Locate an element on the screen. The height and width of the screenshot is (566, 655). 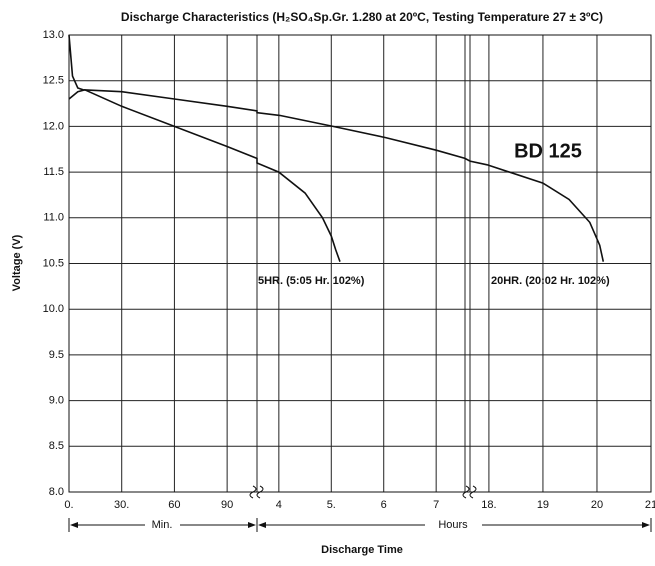
x-tick-label: 18. is located at coordinates (488, 505).